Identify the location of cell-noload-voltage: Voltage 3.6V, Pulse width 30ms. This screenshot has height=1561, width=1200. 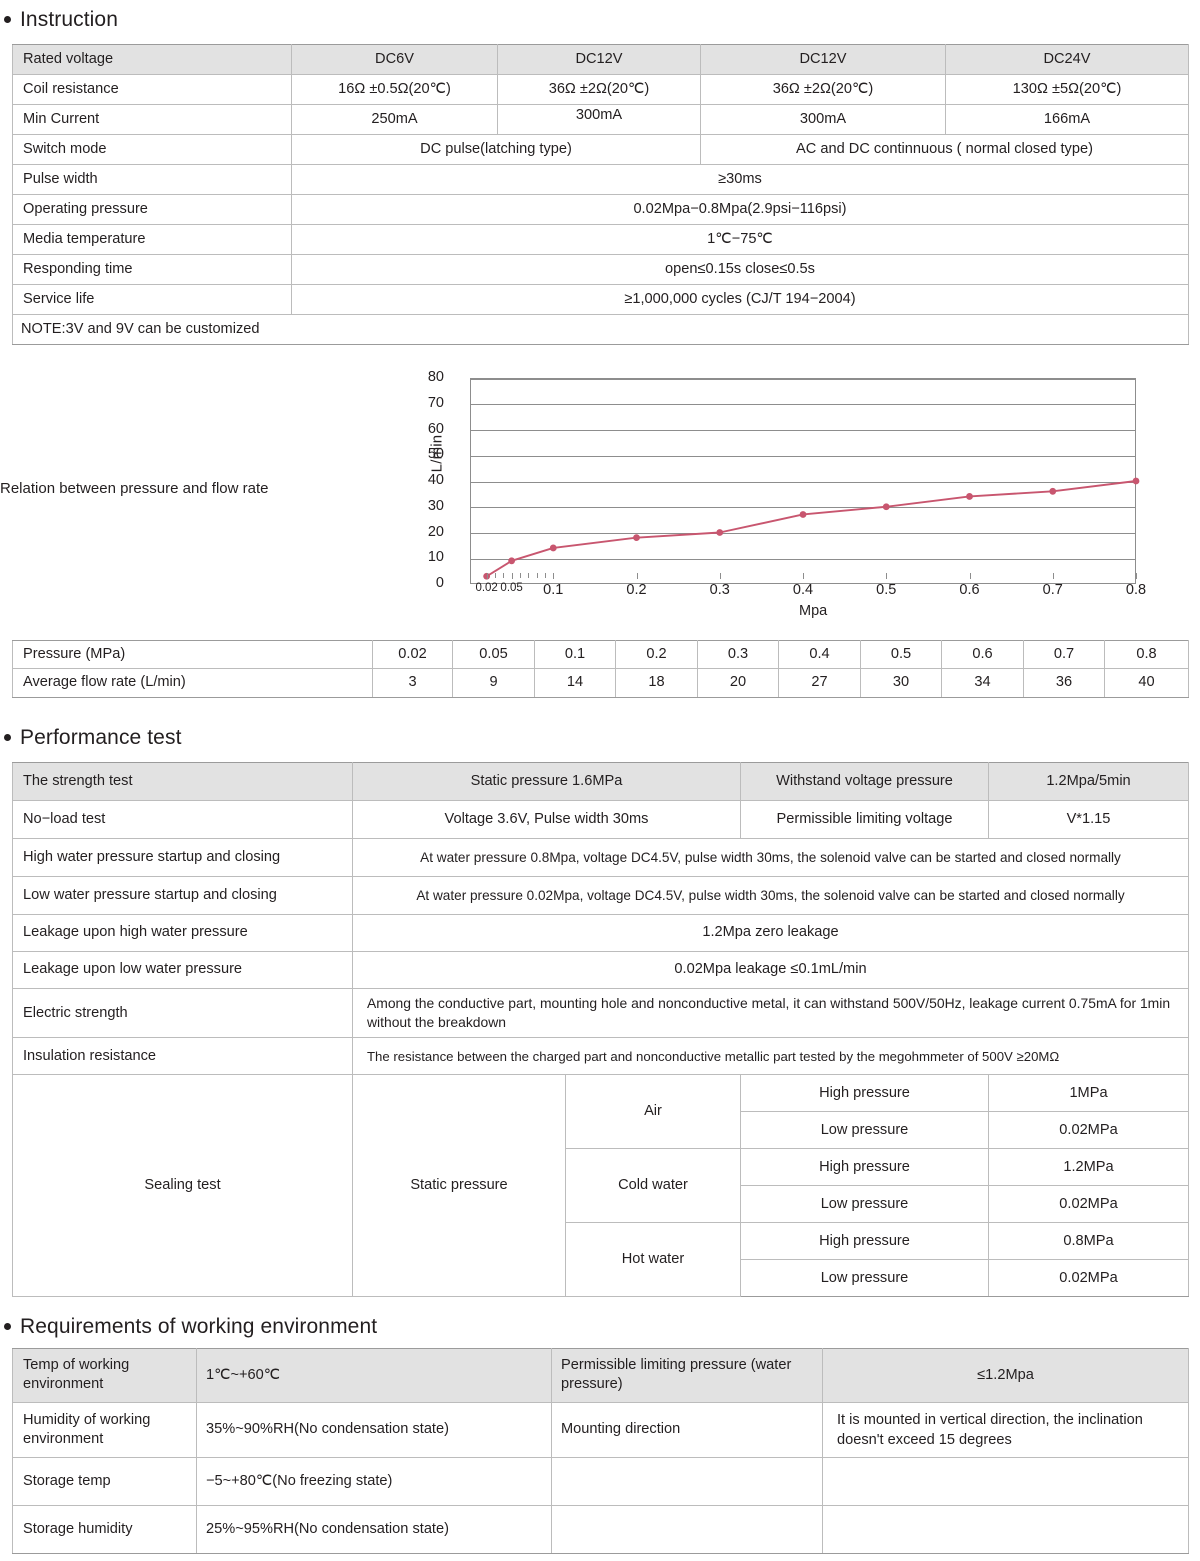
(546, 819).